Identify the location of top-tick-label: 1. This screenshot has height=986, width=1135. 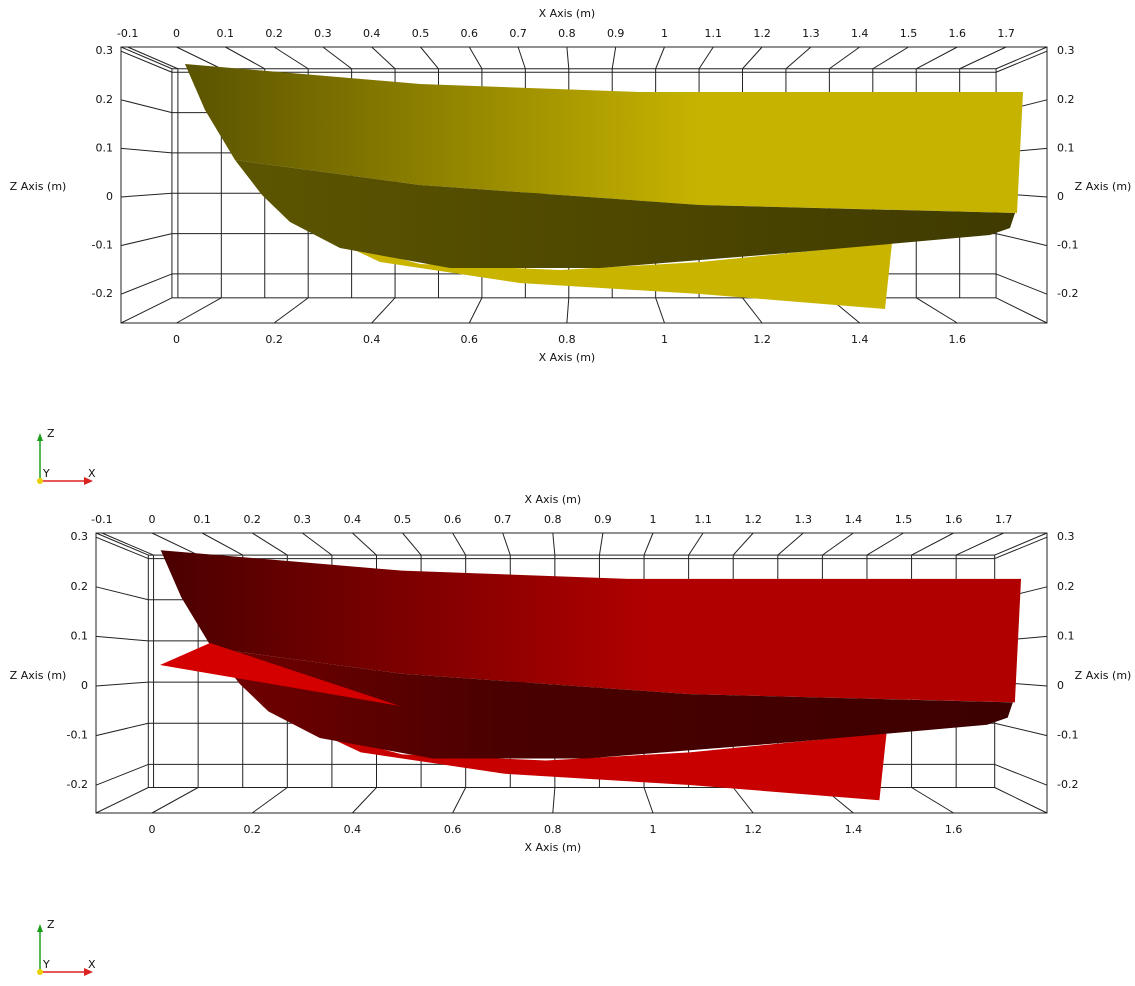
(653, 519).